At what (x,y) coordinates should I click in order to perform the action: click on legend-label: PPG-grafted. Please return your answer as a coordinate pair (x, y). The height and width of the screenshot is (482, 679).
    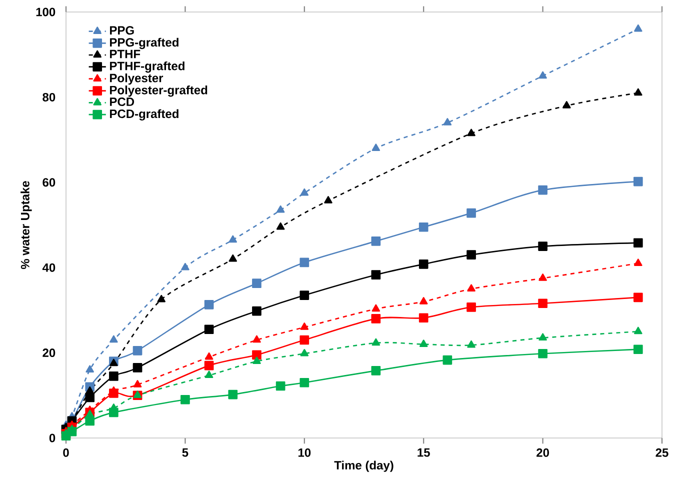
    Looking at the image, I should click on (144, 44).